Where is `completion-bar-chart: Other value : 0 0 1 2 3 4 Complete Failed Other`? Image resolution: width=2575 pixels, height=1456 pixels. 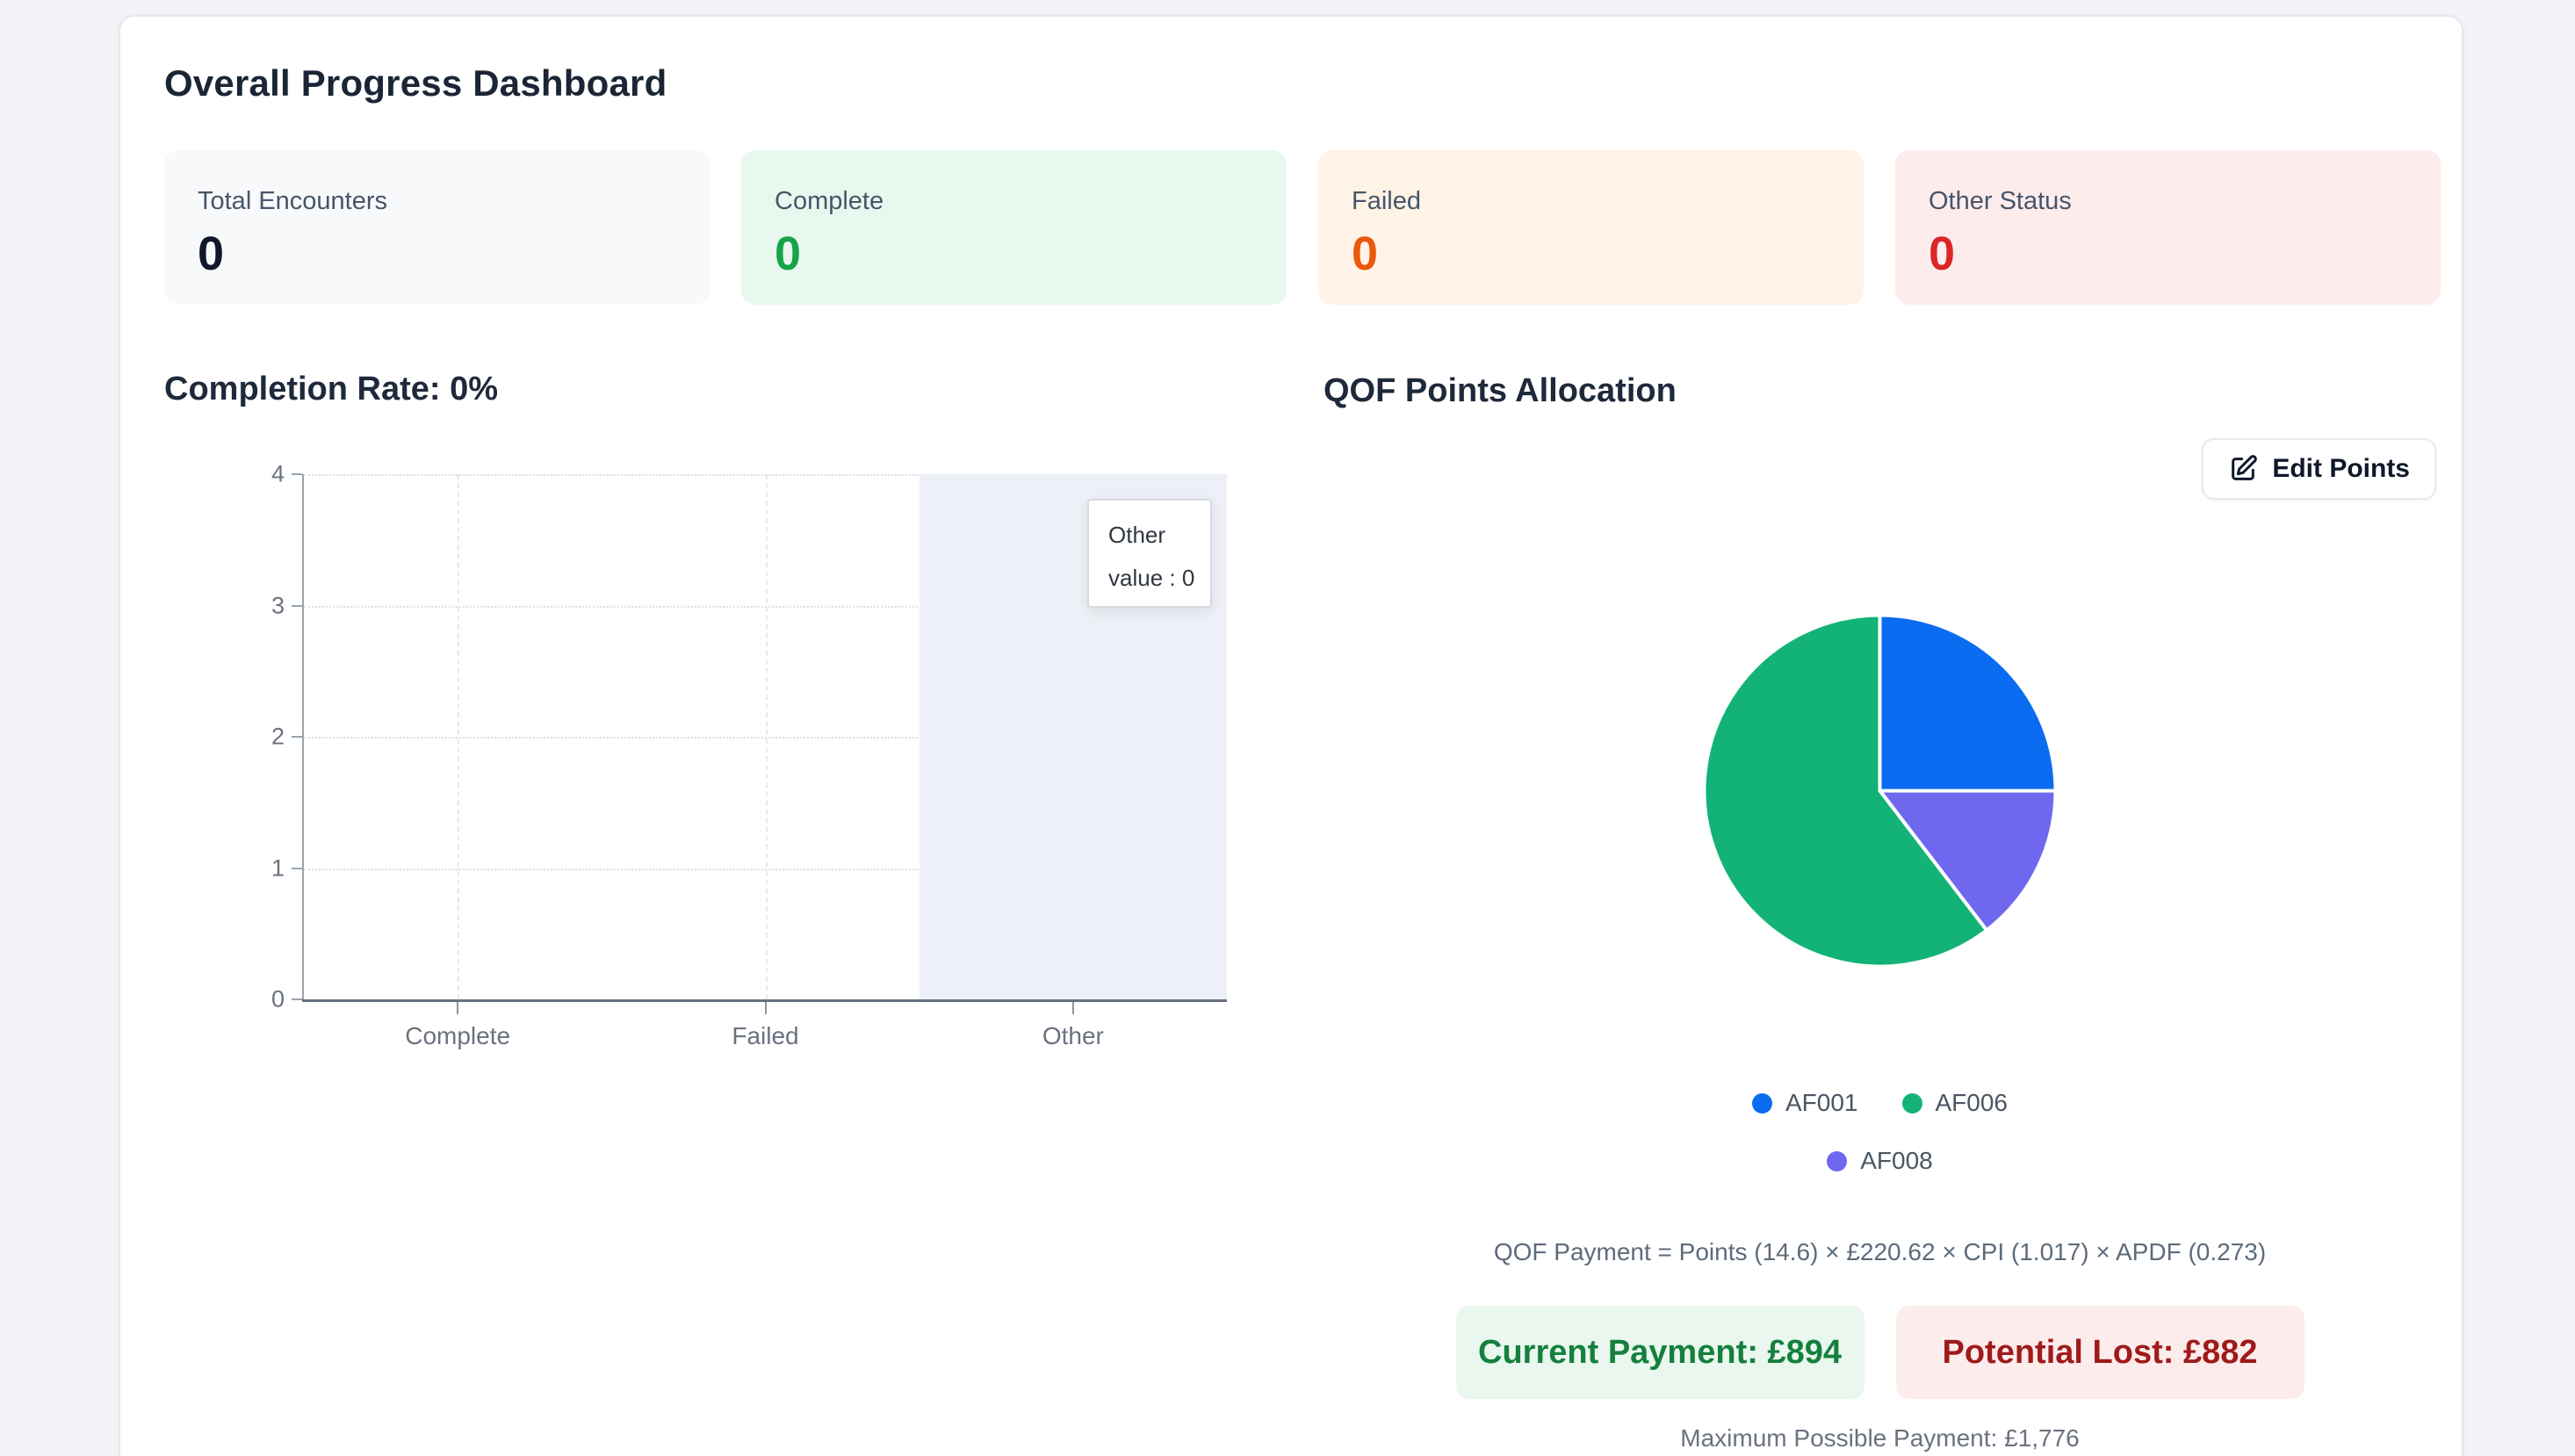 completion-bar-chart: Other value : 0 0 1 2 3 4 Complete Failed Other is located at coordinates (749, 755).